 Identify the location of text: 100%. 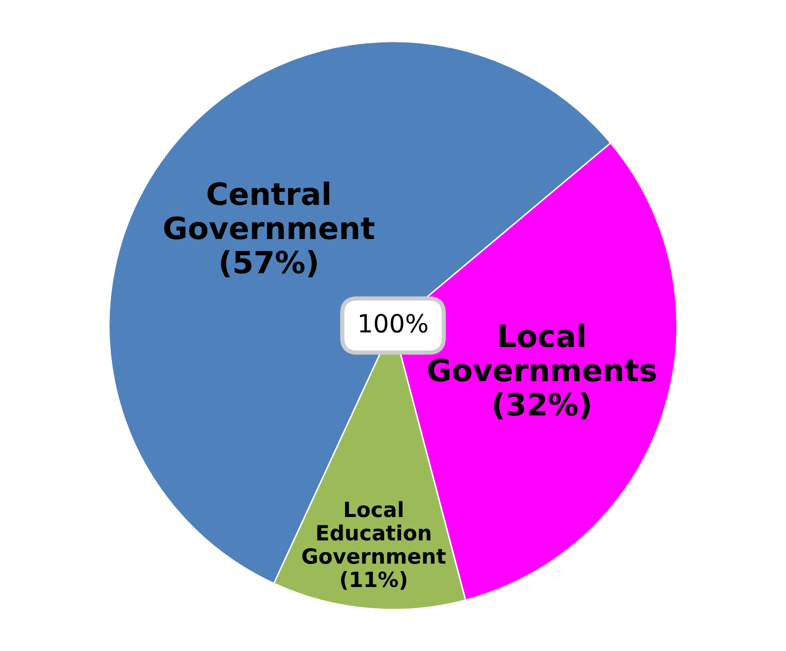
(394, 323).